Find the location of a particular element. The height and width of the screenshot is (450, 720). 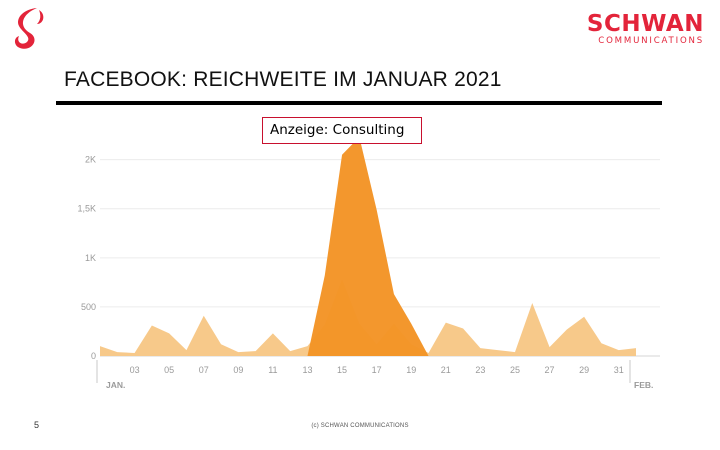

x-tick-label: 07 is located at coordinates (204, 370).